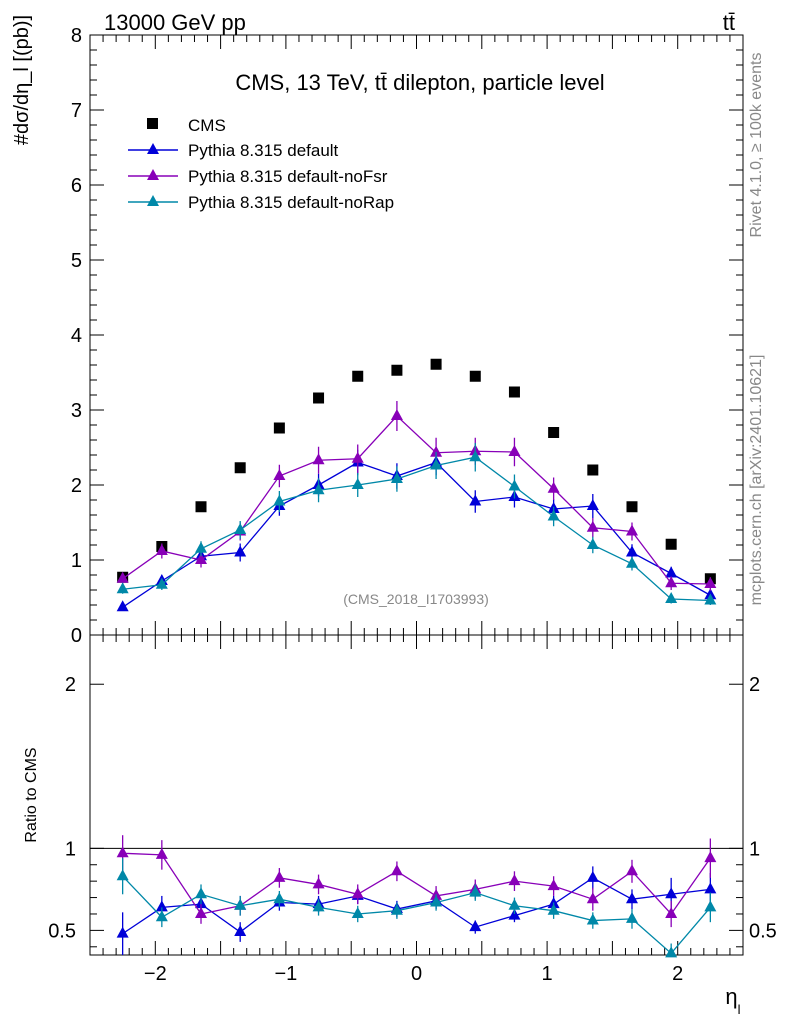 The image size is (786, 1024). I want to click on x-tick-label: 2, so click(677, 974).